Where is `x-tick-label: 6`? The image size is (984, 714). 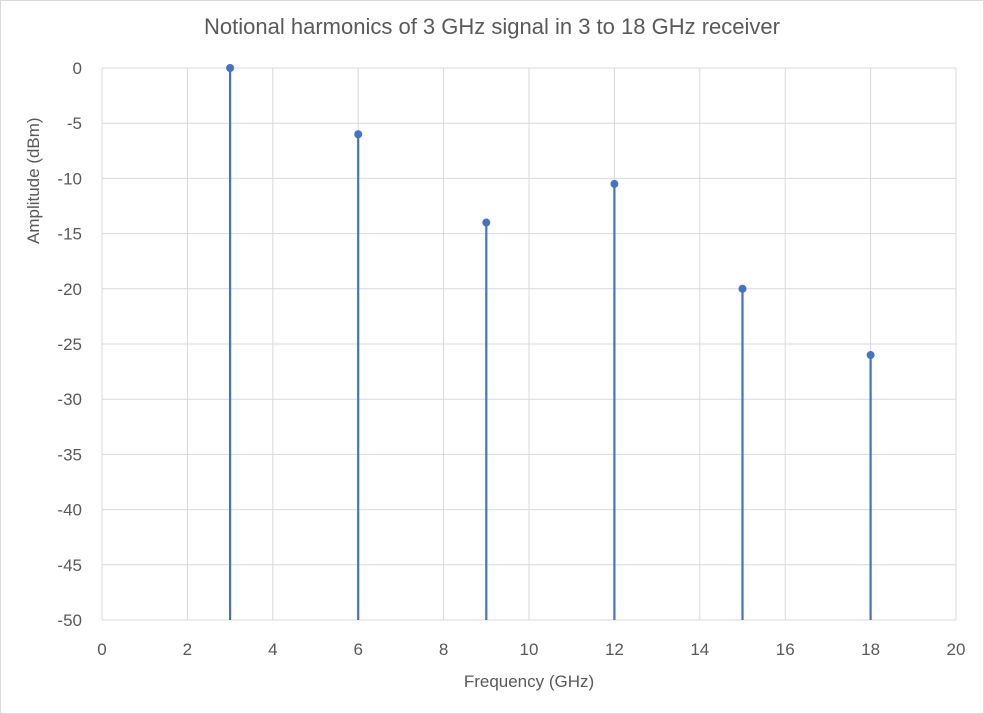
x-tick-label: 6 is located at coordinates (357, 649).